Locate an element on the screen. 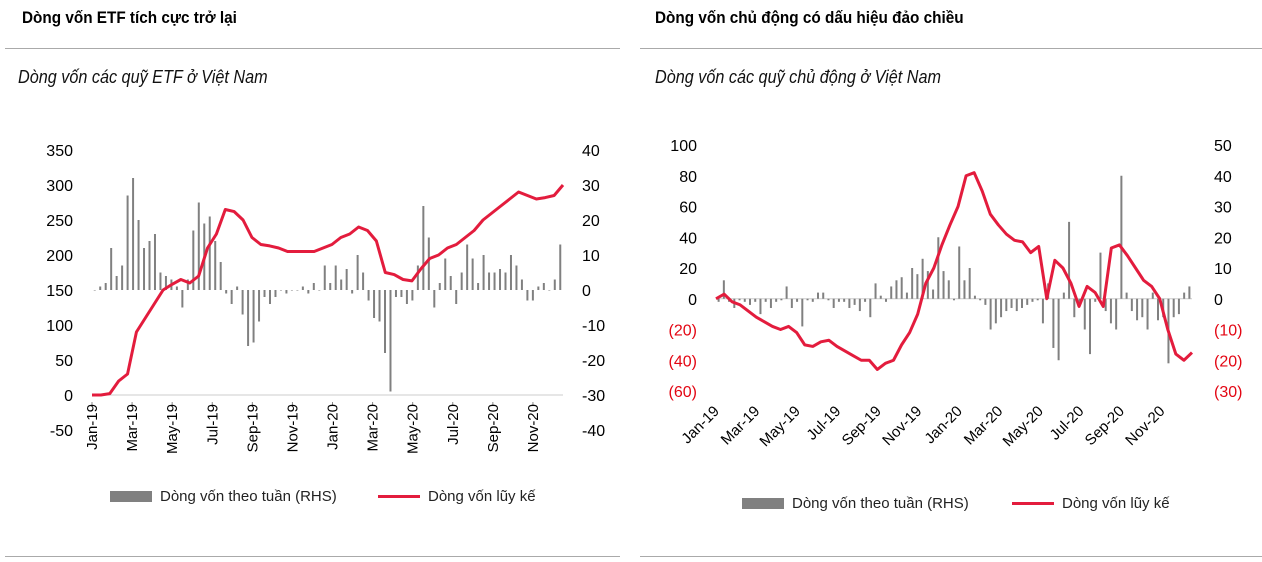  y-left-tick-label: 40 is located at coordinates (688, 238).